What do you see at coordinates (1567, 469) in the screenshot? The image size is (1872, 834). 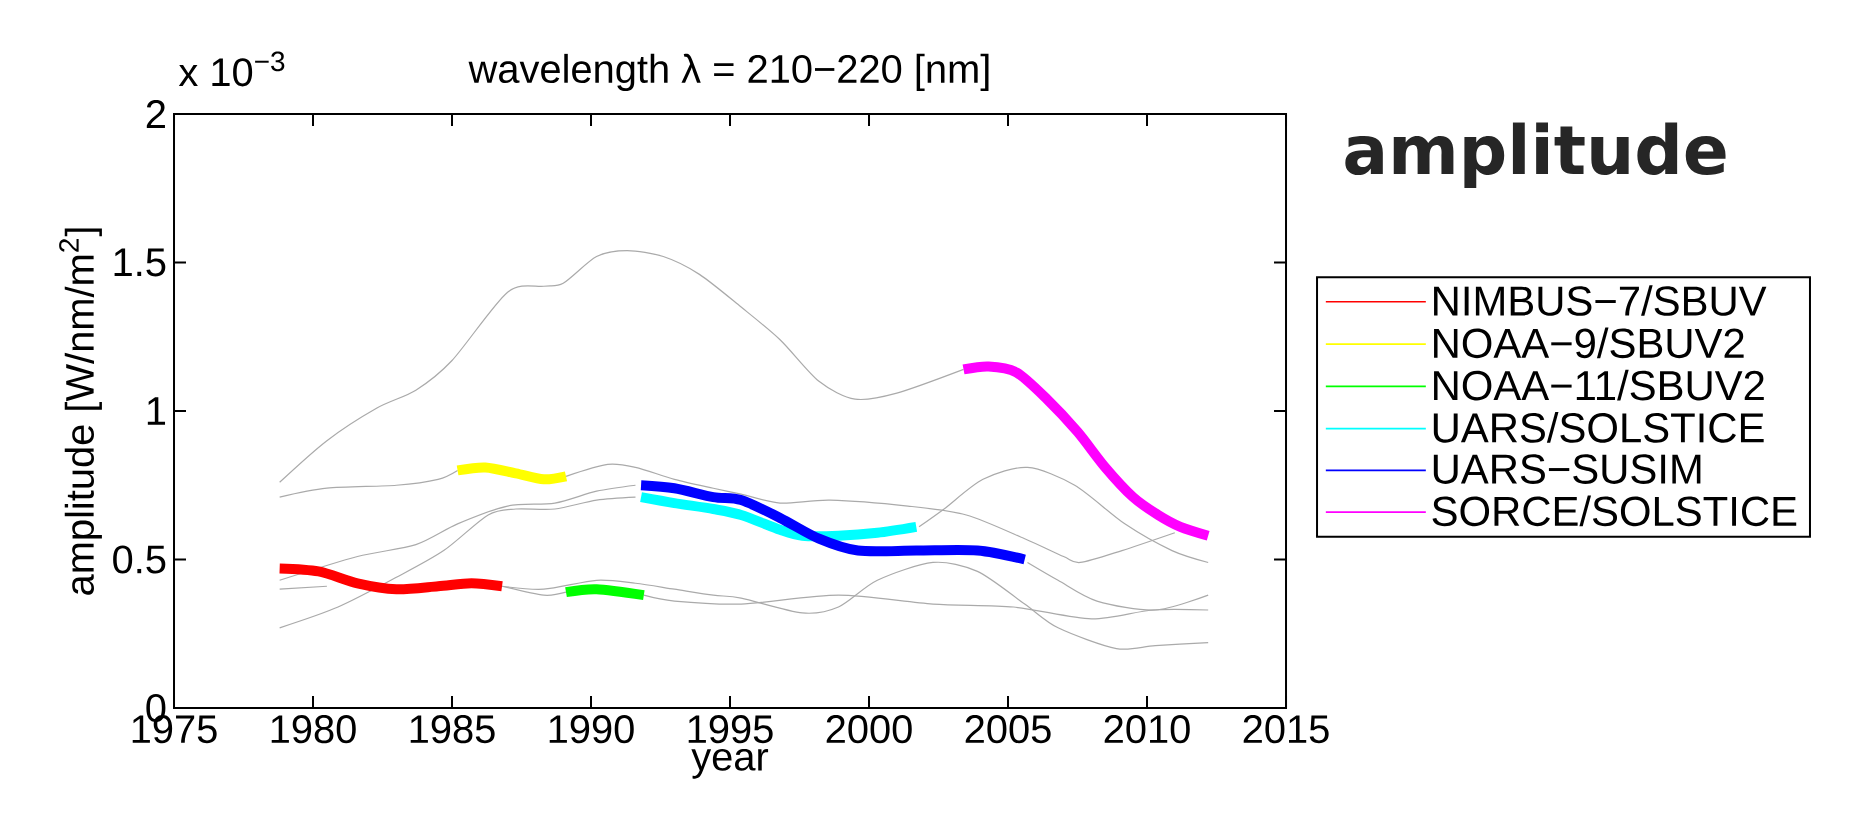 I see `legend-label: UARS−SUSIM` at bounding box center [1567, 469].